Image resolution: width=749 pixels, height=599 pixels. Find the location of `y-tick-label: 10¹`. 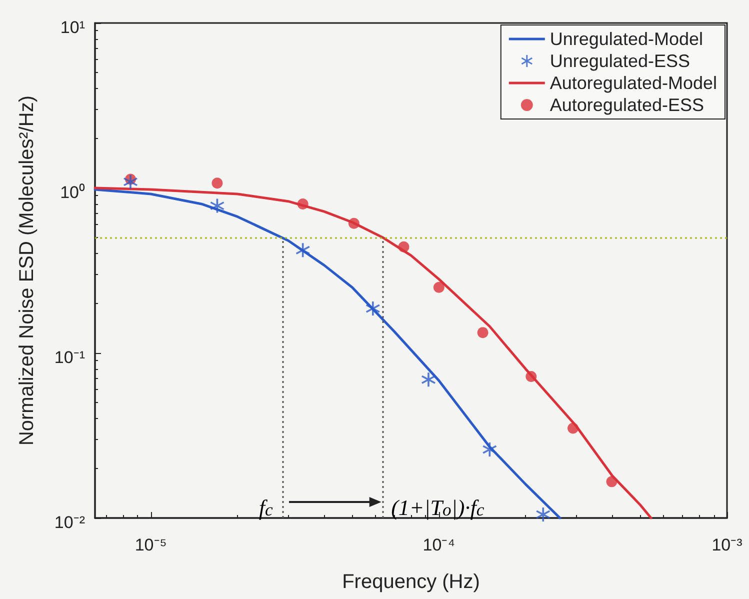

y-tick-label: 10¹ is located at coordinates (73, 27).